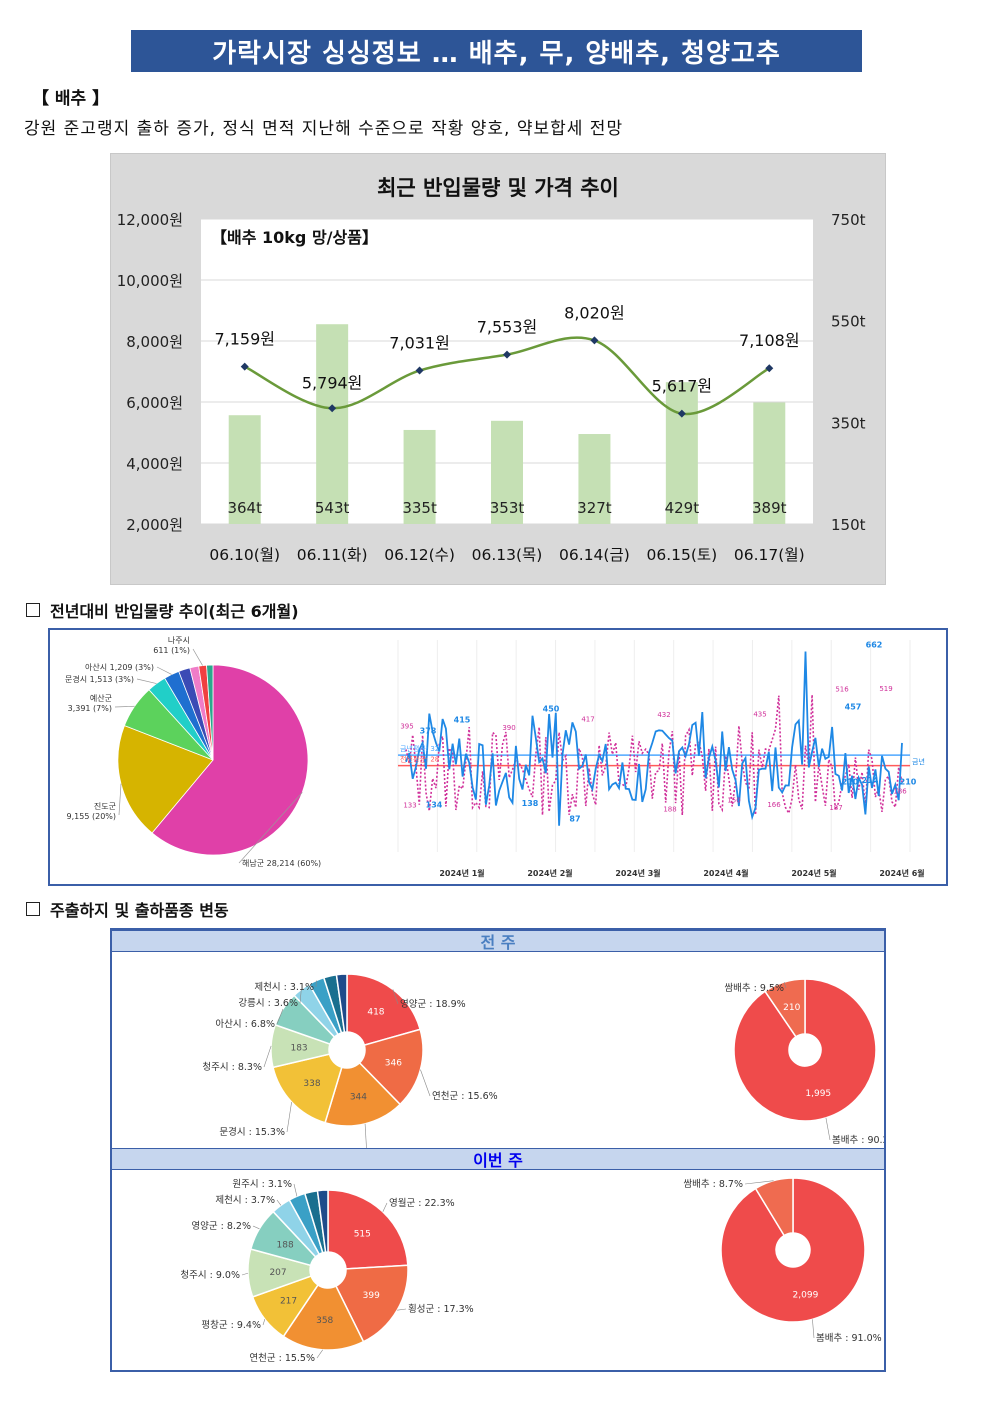 The width and height of the screenshot is (992, 1403). Describe the element at coordinates (119, 667) in the screenshot. I see `pie-slice-label: 아산시 1,209 (3%)` at that location.